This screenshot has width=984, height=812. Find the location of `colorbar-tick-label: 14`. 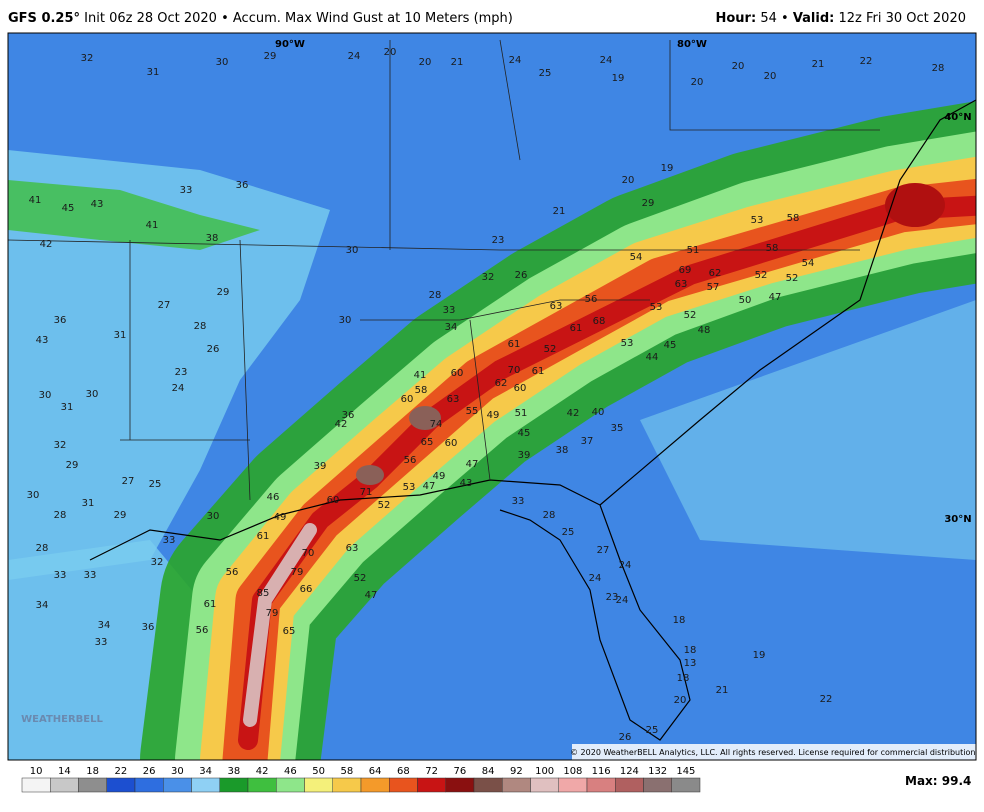

colorbar-tick-label: 14 is located at coordinates (64, 771).